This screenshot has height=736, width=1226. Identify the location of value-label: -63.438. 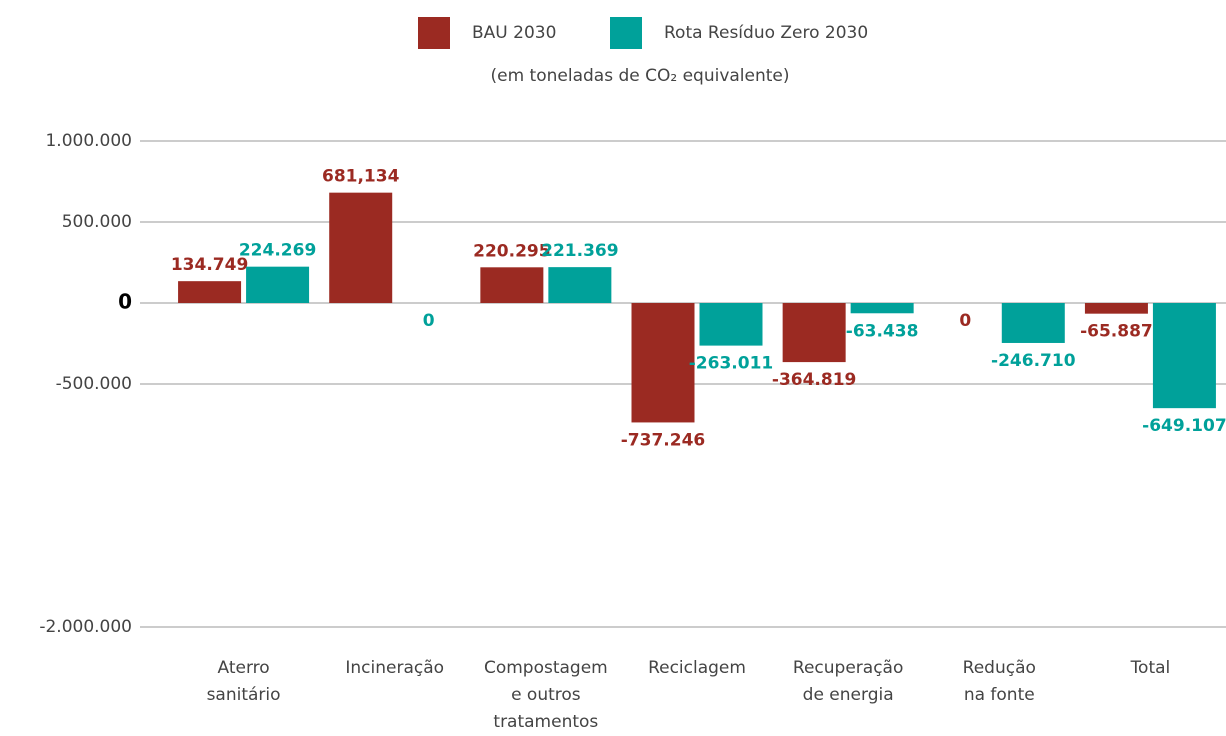
(882, 331).